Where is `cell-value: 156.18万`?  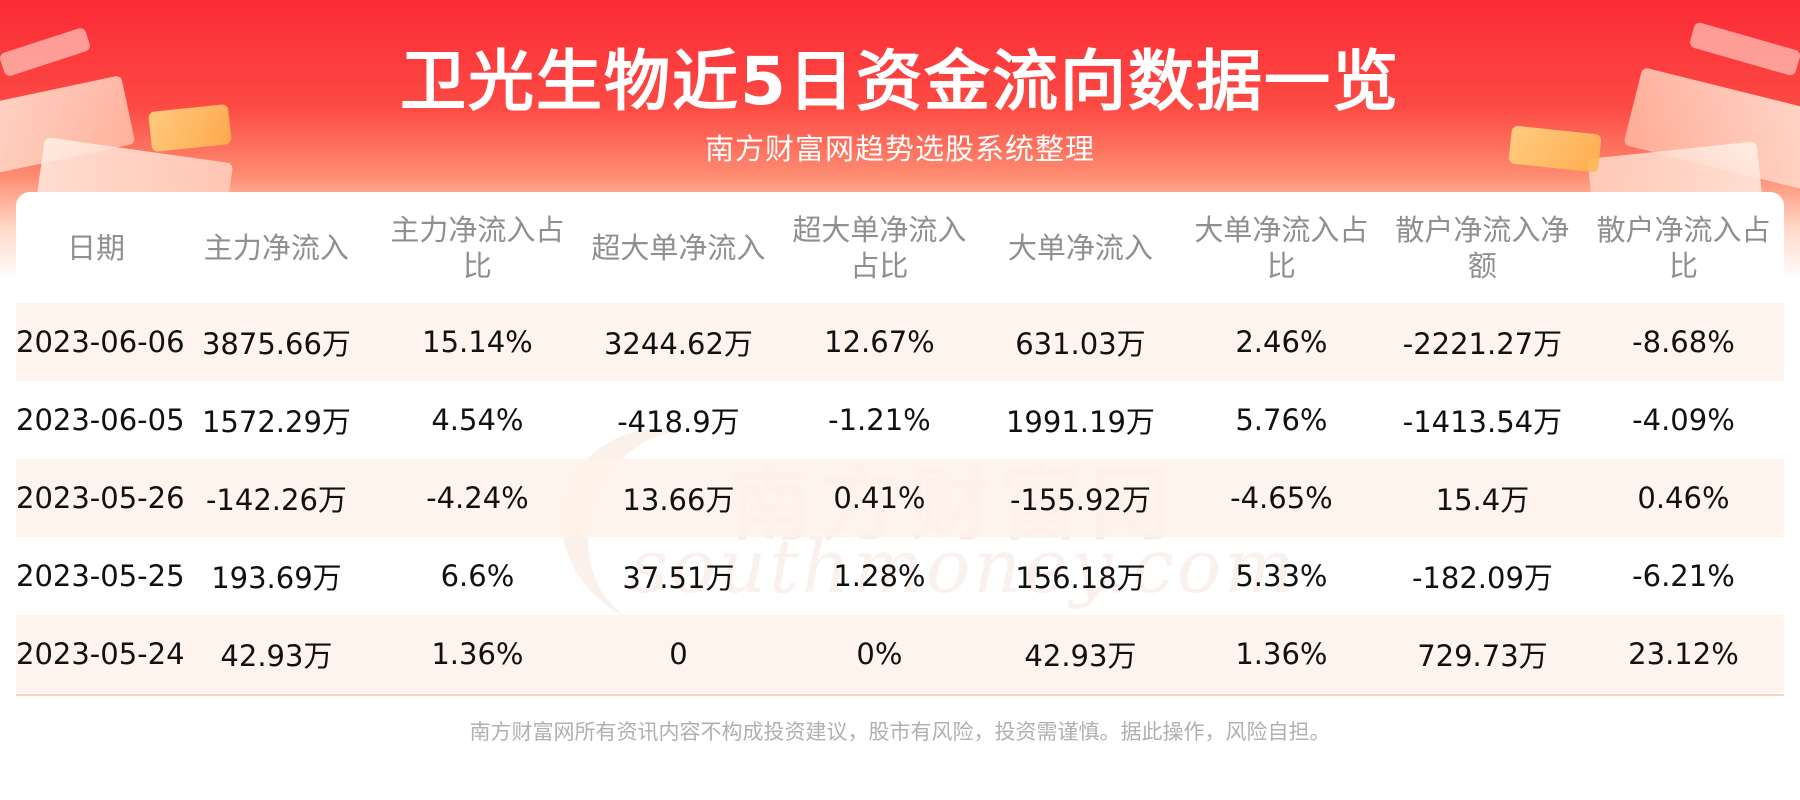
cell-value: 156.18万 is located at coordinates (1080, 576).